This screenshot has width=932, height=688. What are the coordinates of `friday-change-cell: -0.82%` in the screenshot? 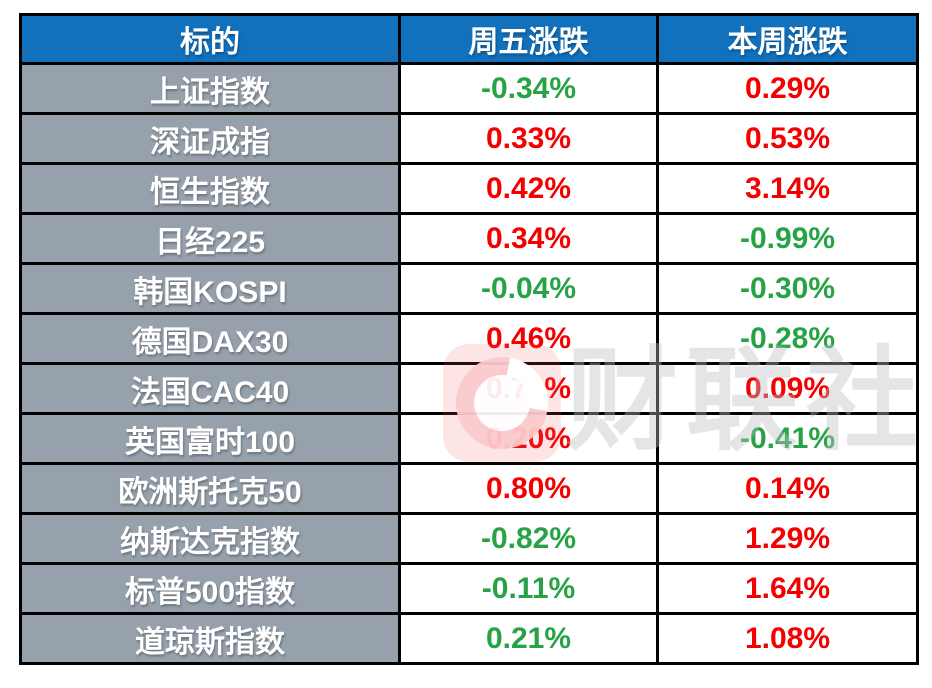 It's located at (528, 538).